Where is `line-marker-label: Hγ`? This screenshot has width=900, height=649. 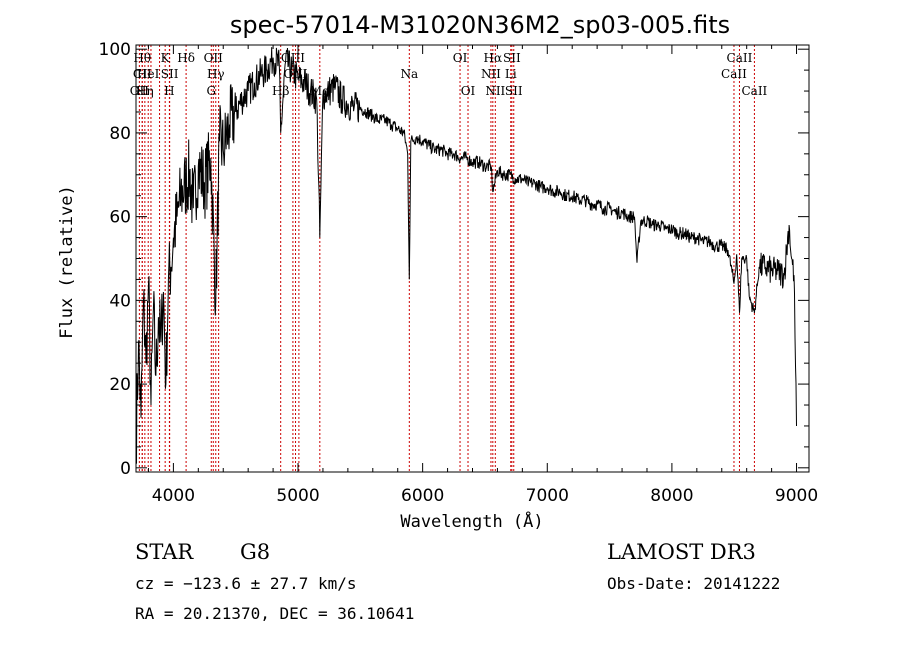 line-marker-label: Hγ is located at coordinates (216, 74).